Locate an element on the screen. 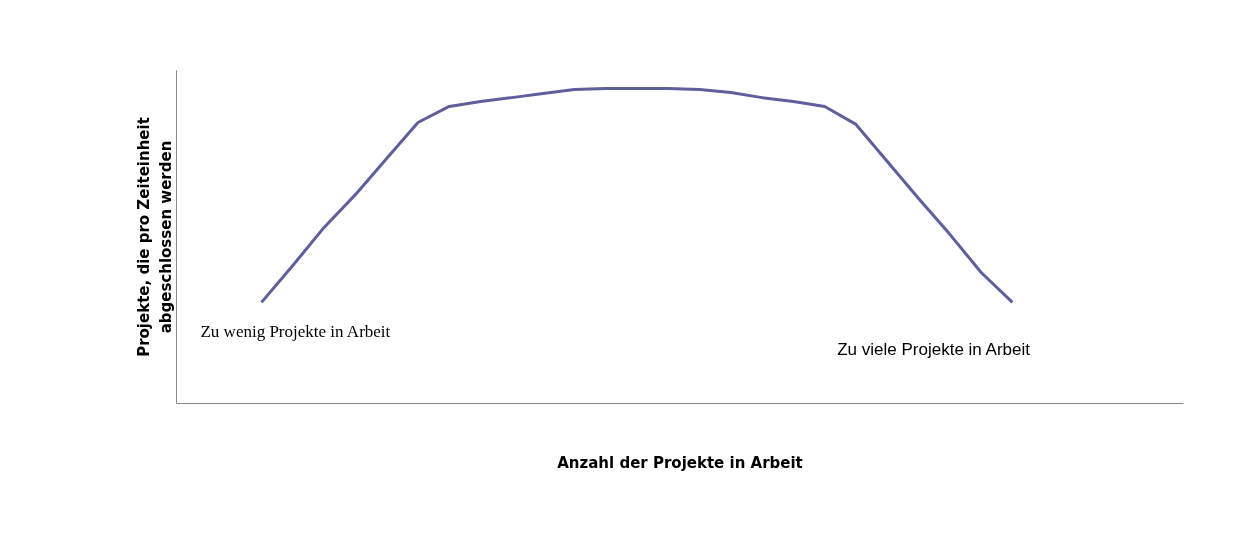 The height and width of the screenshot is (537, 1251). y-axis-title: Projekte, die pro Zeiteinheit abgeschlossen werden is located at coordinates (154, 237).